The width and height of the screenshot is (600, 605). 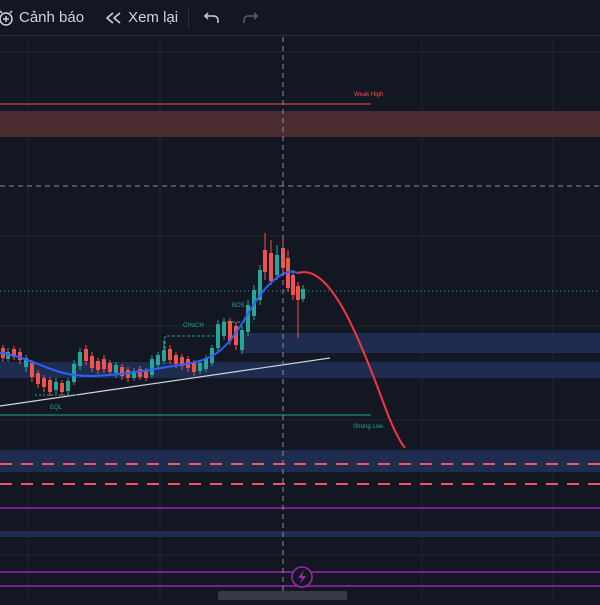 I want to click on strong-low-label: Strong Low, so click(x=368, y=427).